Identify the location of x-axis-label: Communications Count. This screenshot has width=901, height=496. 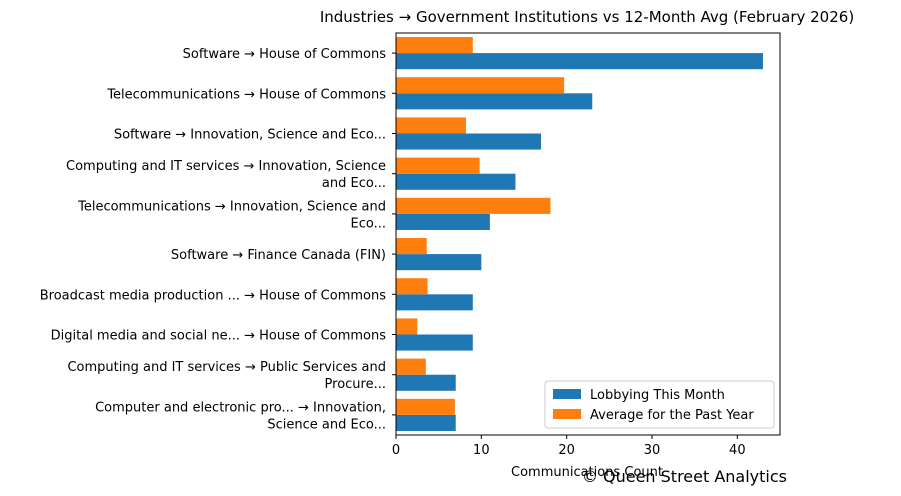
(587, 472).